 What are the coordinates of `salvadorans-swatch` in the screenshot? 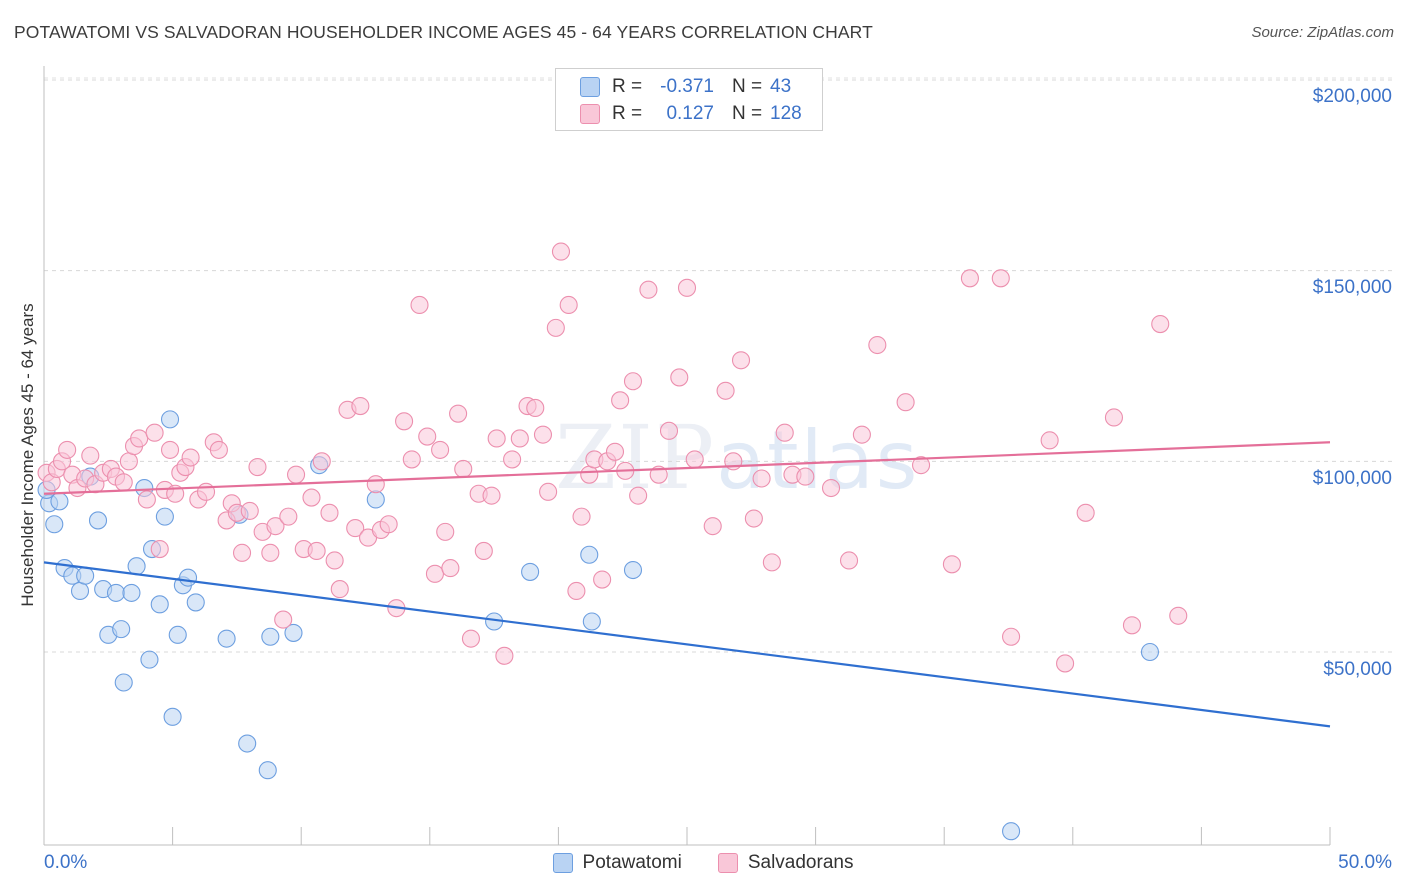 It's located at (590, 114).